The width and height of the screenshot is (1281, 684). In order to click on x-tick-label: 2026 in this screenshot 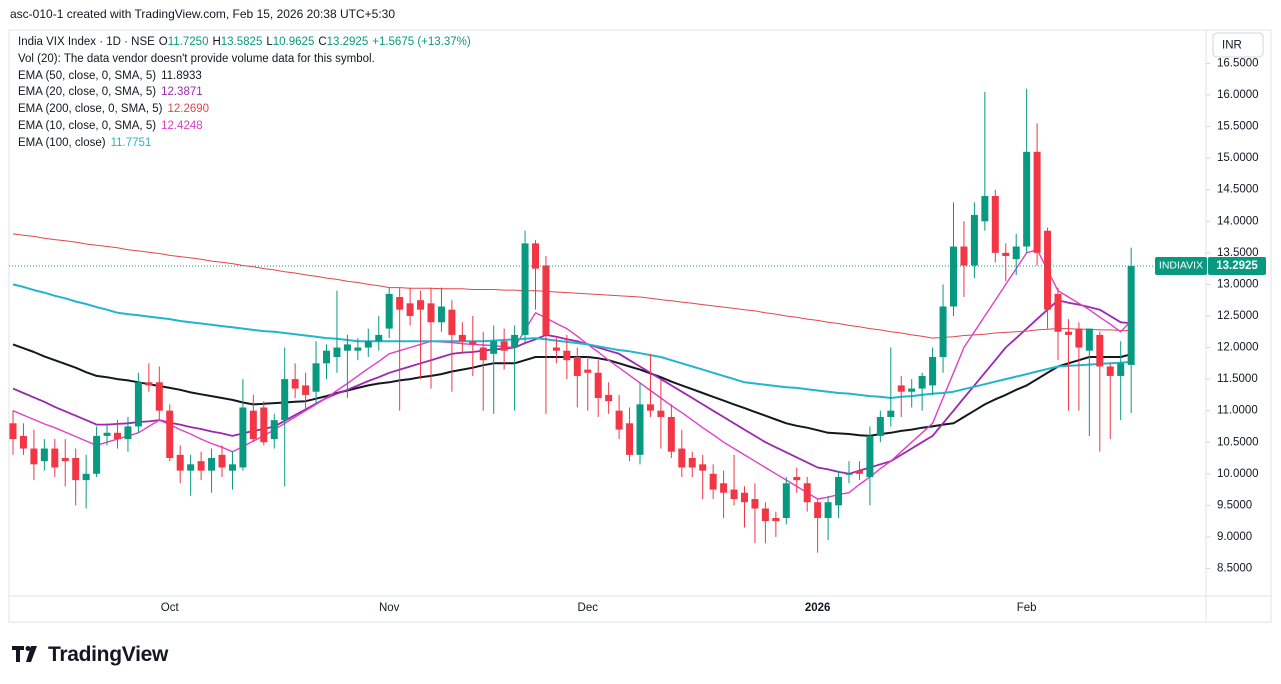, I will do `click(818, 608)`.